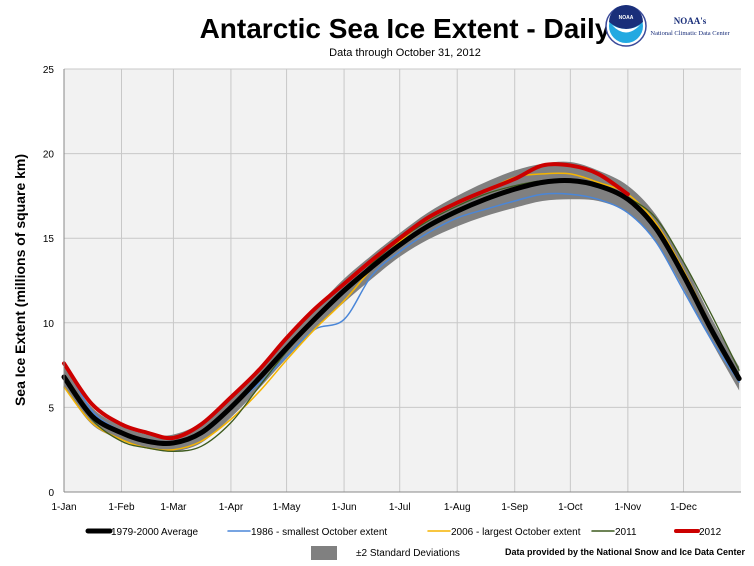 This screenshot has width=754, height=566. What do you see at coordinates (324, 553) in the screenshot?
I see `legend-swatch-std-dev` at bounding box center [324, 553].